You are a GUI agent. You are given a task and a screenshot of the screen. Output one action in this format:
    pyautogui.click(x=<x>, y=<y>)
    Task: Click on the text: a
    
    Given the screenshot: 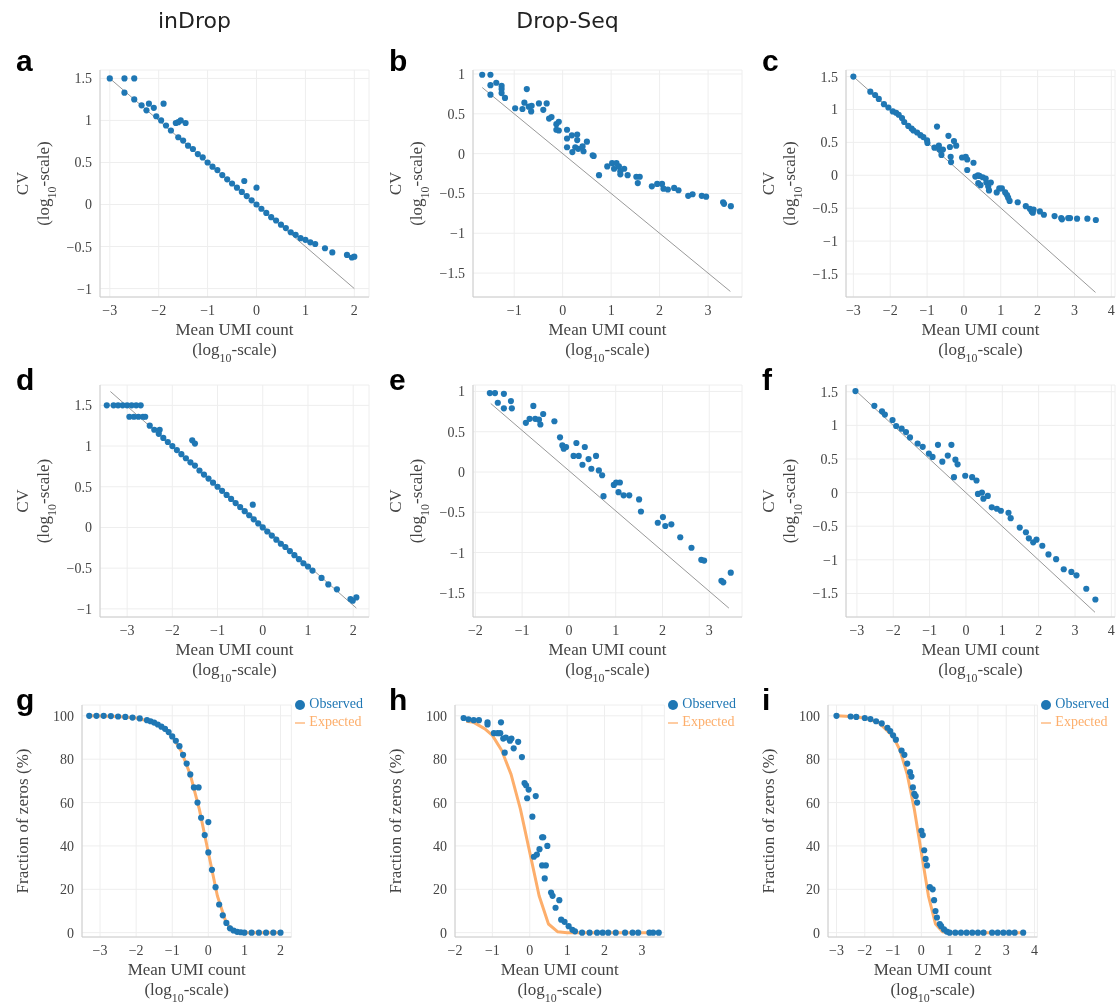 What is the action you would take?
    pyautogui.click(x=24, y=61)
    